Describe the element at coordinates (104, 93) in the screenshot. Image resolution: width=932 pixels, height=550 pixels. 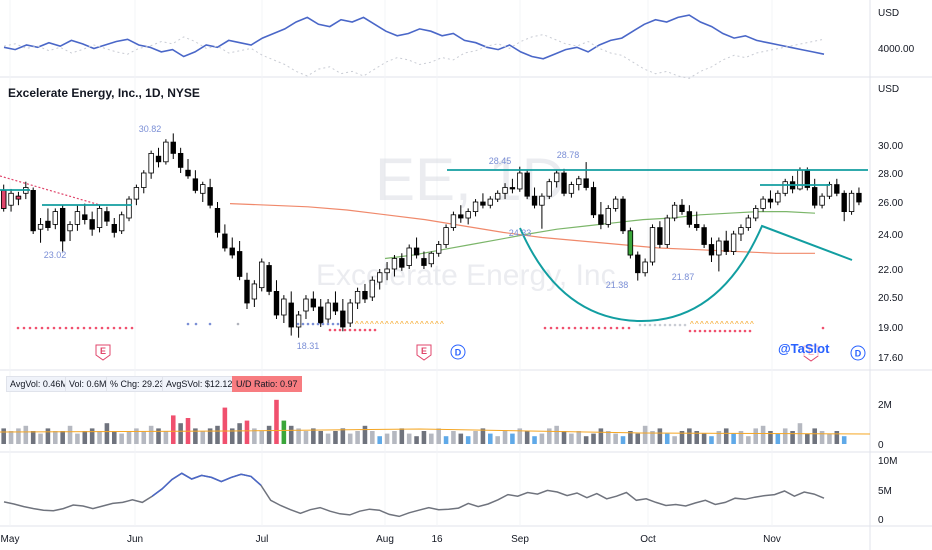
I see `symbol-title: Excelerate Energy, Inc., 1D, NYSE` at that location.